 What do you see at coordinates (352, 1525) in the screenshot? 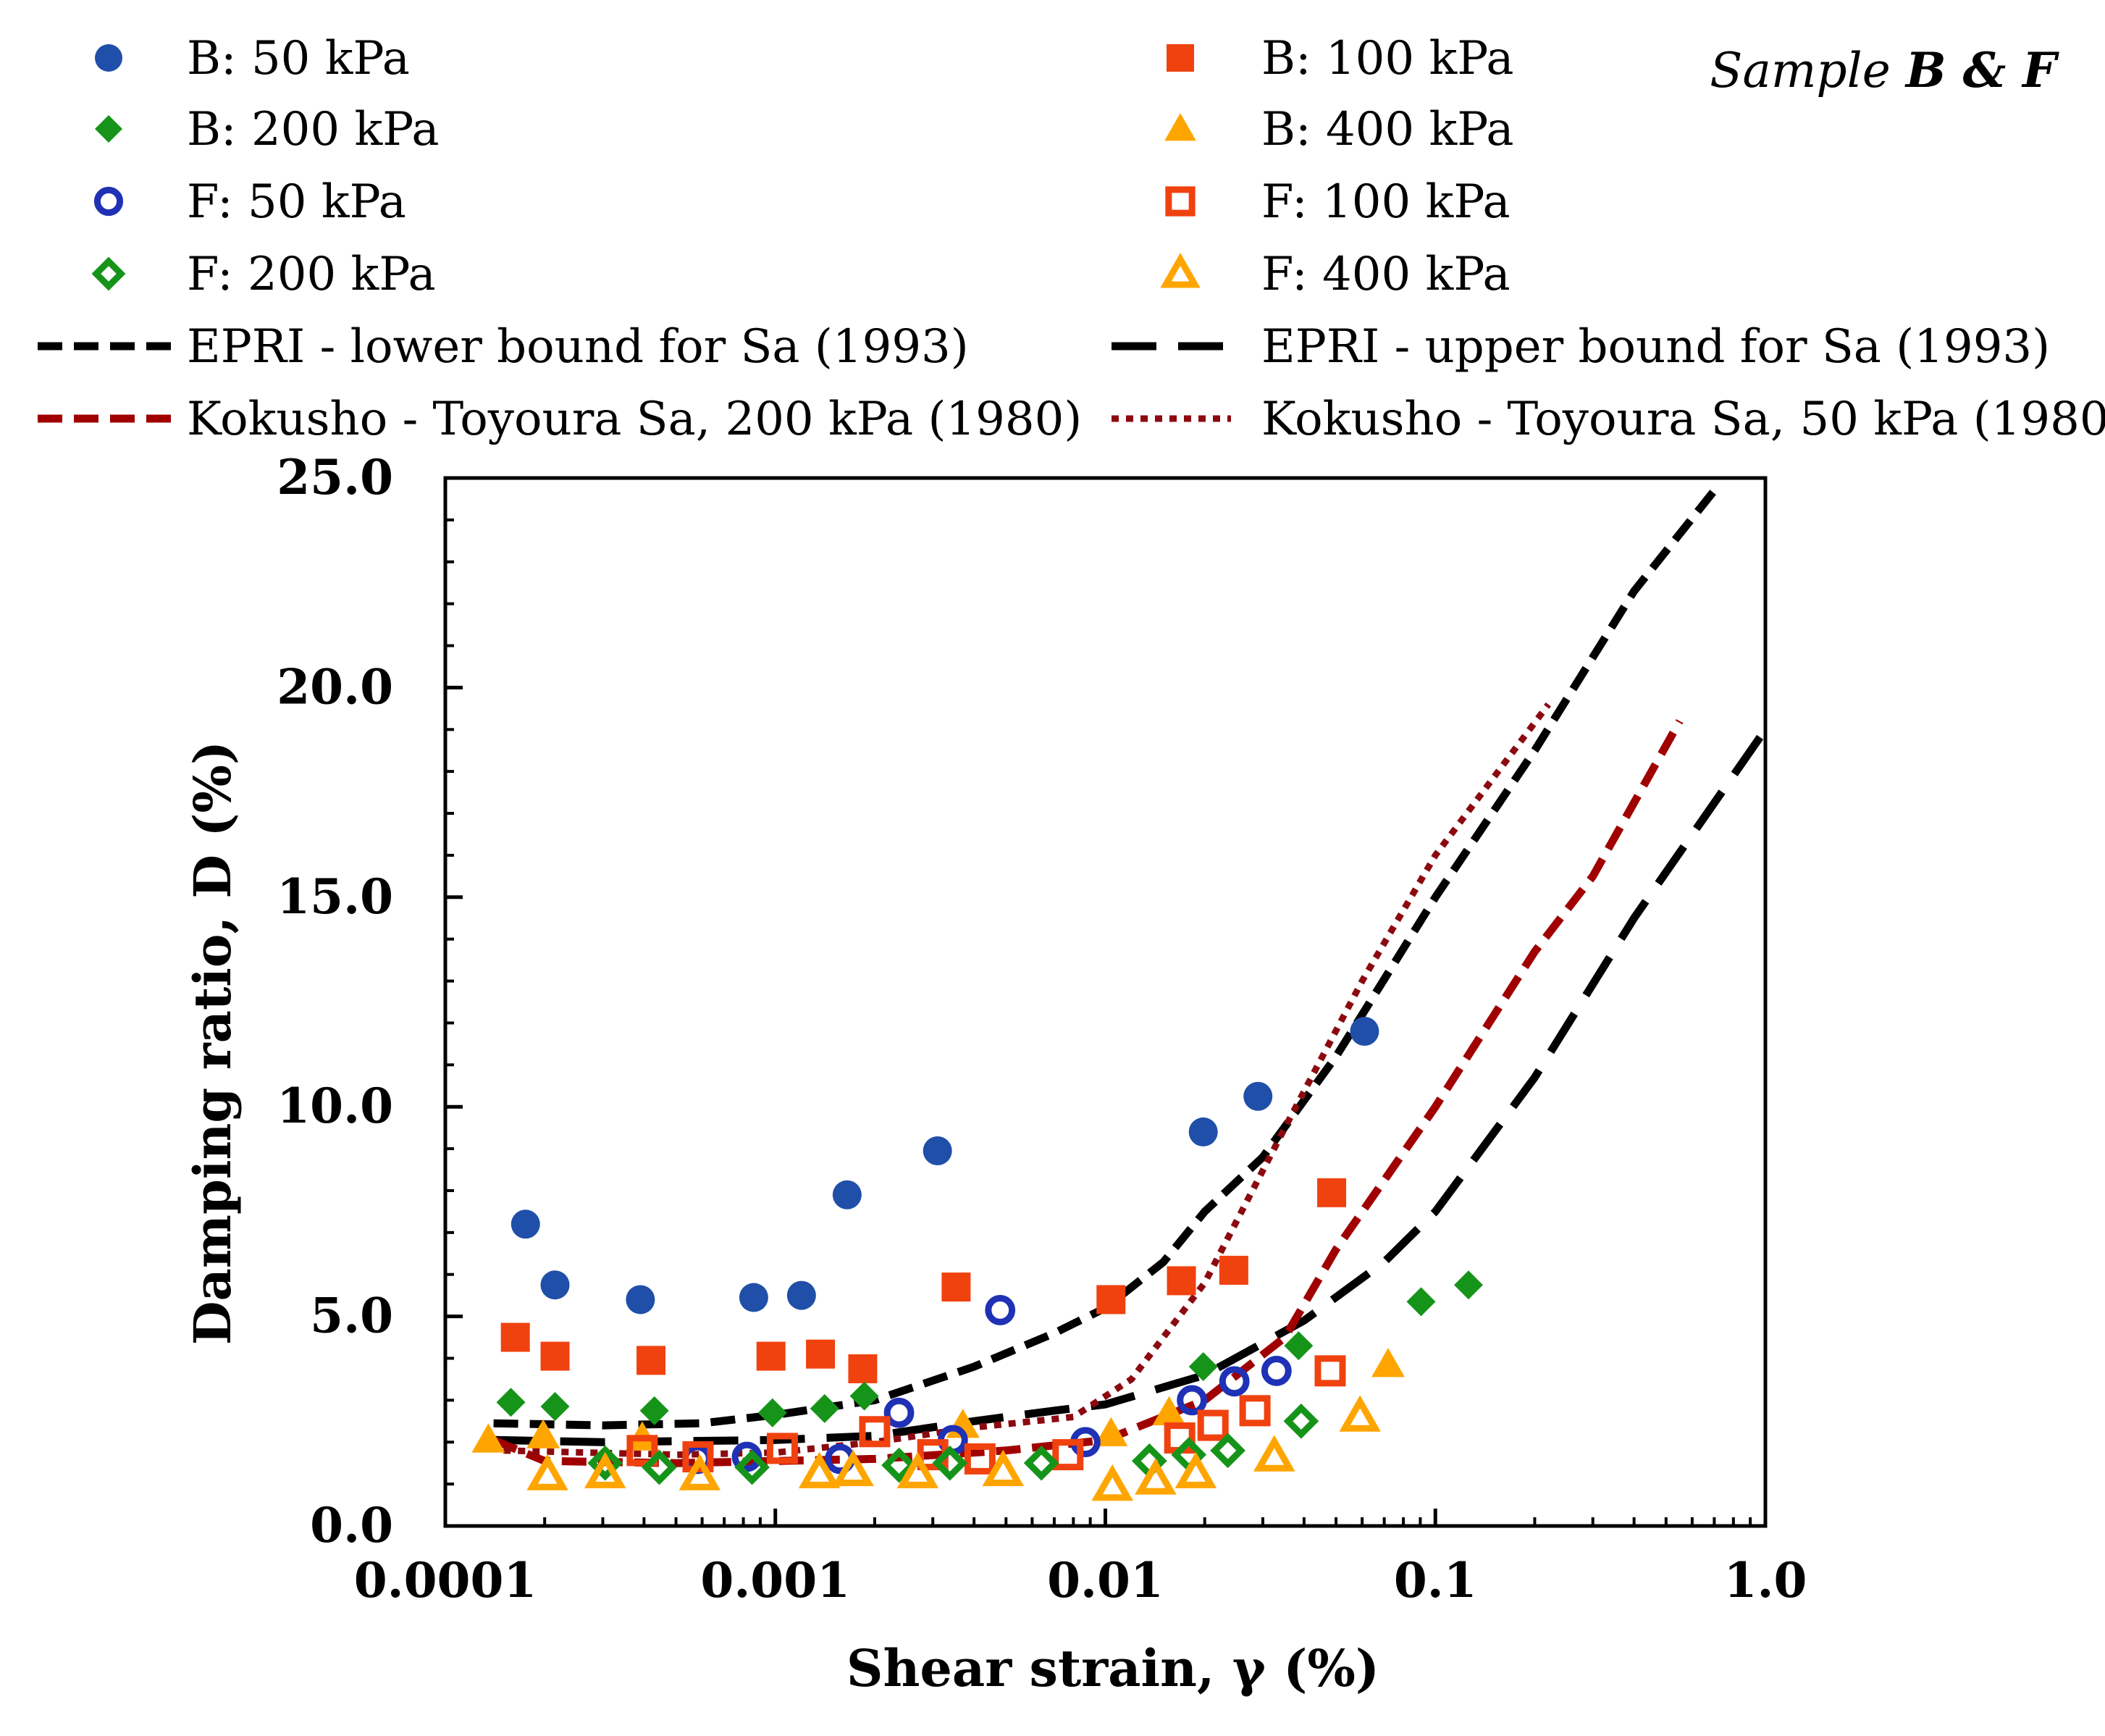
I see `y-tick-label: 0.0` at bounding box center [352, 1525].